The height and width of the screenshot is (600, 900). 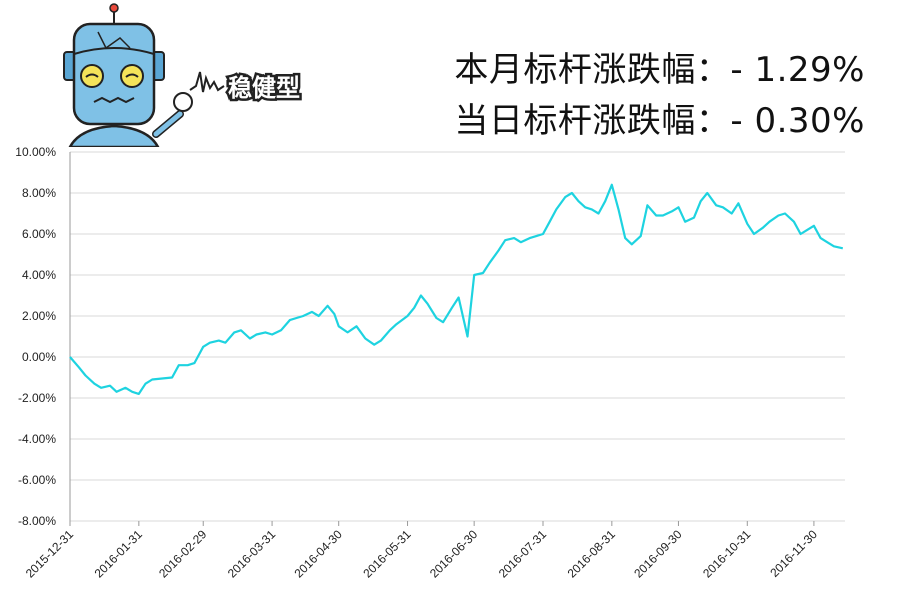 What do you see at coordinates (39, 193) in the screenshot?
I see `y-tick-label: 8.00%` at bounding box center [39, 193].